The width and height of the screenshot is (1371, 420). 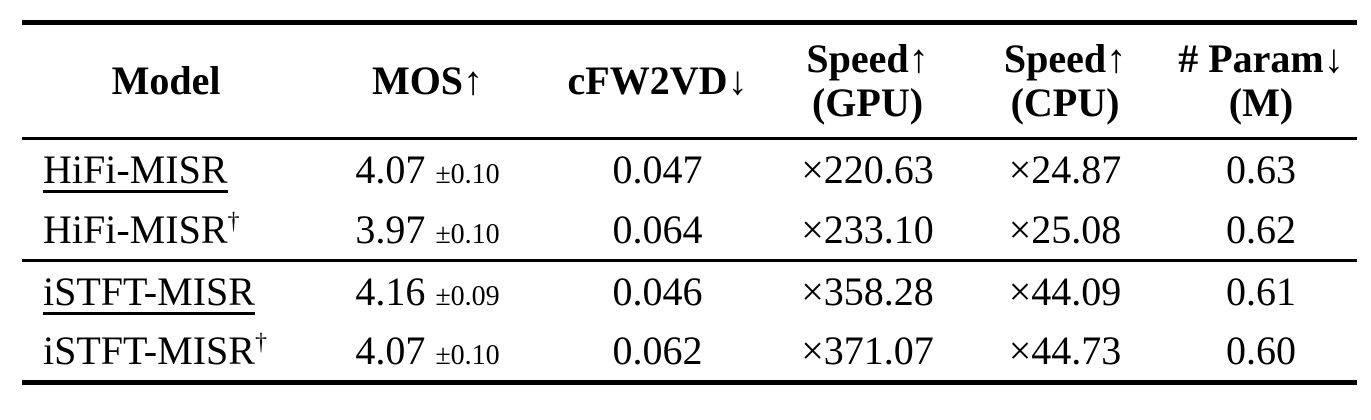 I want to click on header-cell-mos: MOS↑, so click(x=427, y=81).